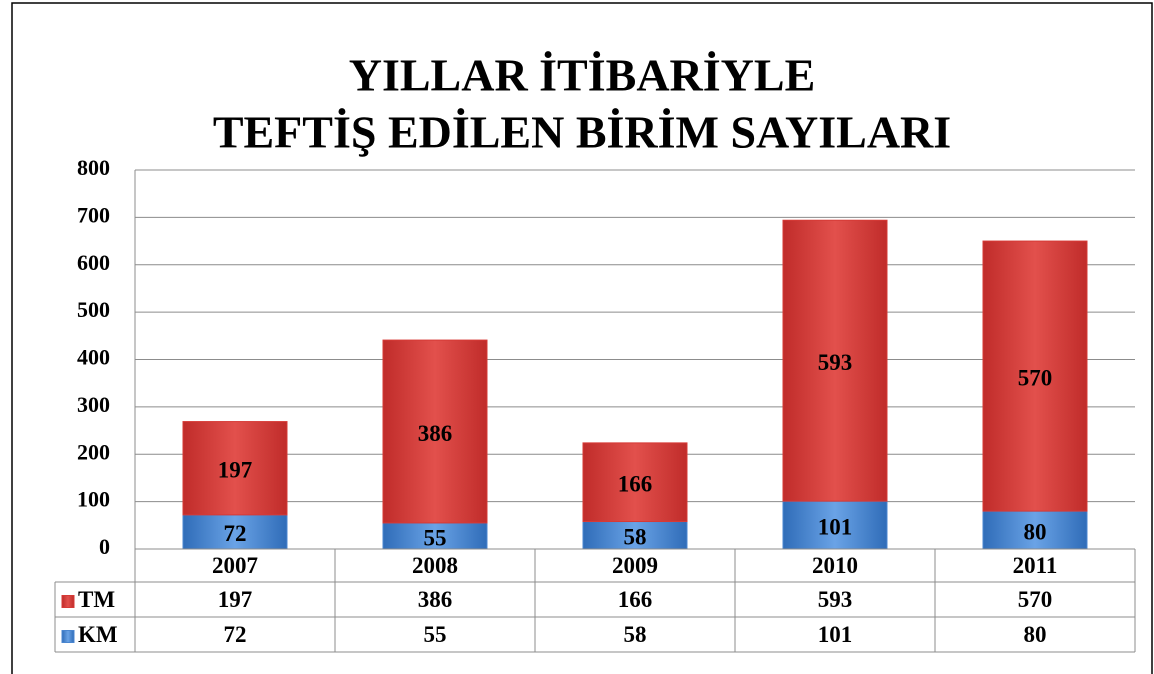 The height and width of the screenshot is (674, 1154). Describe the element at coordinates (98, 634) in the screenshot. I see `legend-label: KM` at that location.